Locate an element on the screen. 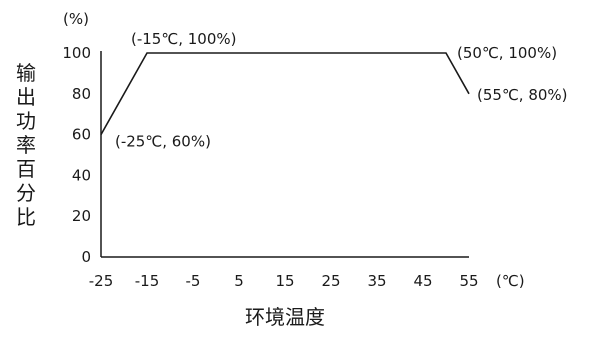 Image resolution: width=590 pixels, height=338 pixels. y-tick-label: 40 is located at coordinates (81, 175).